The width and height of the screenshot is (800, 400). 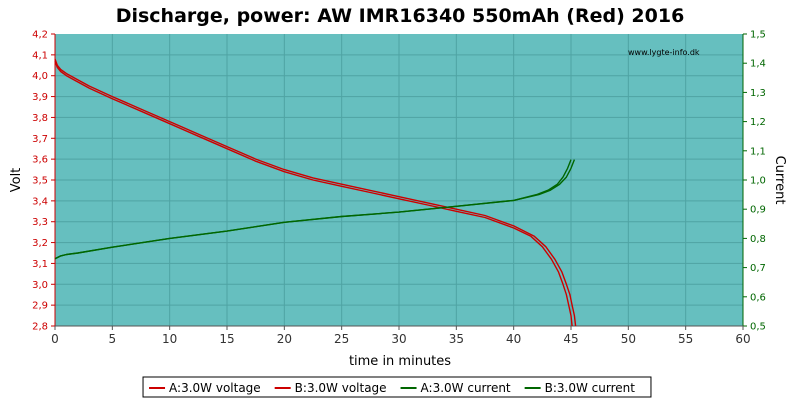 What do you see at coordinates (664, 52) in the screenshot?
I see `watermark: www.lygte-info.dk` at bounding box center [664, 52].